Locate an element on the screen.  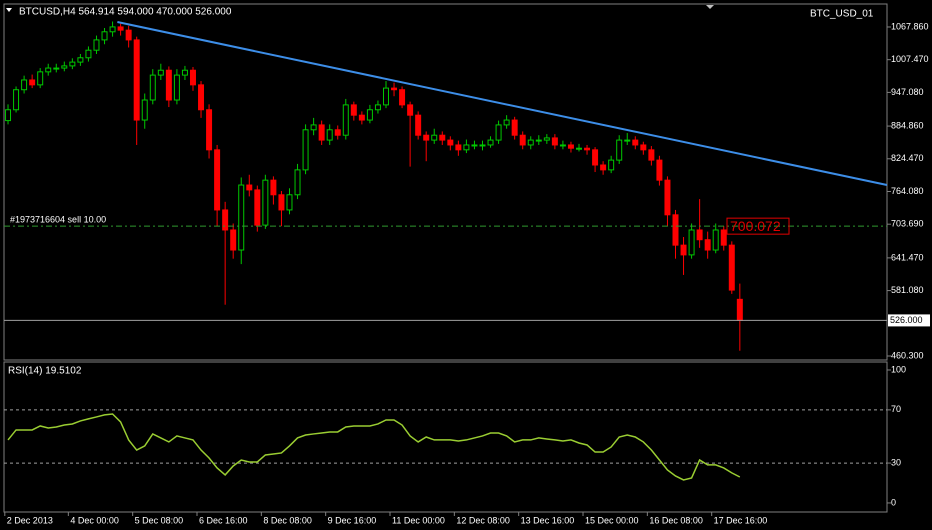
y-tick-label: 824.470 is located at coordinates (907, 158).